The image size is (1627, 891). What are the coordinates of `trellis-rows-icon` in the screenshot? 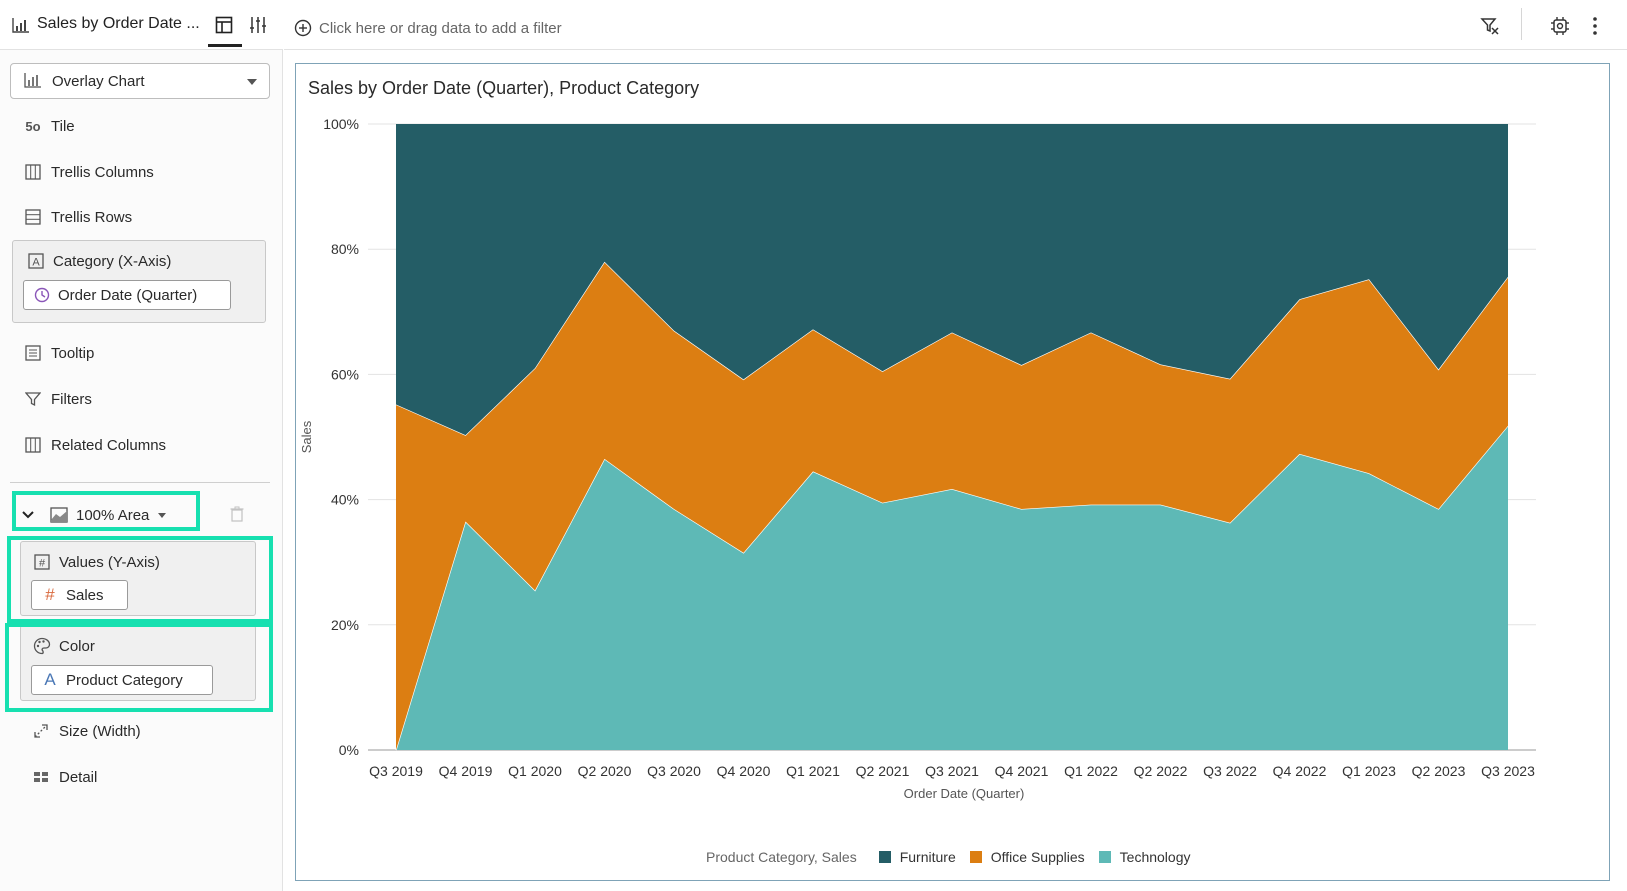 It's located at (33, 217).